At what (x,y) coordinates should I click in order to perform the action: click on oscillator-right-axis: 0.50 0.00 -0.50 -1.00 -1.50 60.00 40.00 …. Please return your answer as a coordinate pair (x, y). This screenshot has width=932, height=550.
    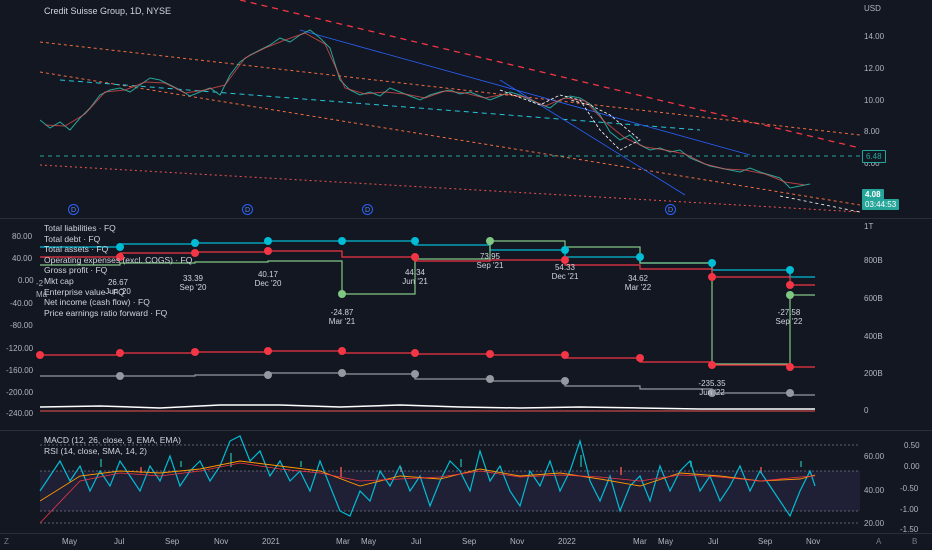
    Looking at the image, I should click on (896, 482).